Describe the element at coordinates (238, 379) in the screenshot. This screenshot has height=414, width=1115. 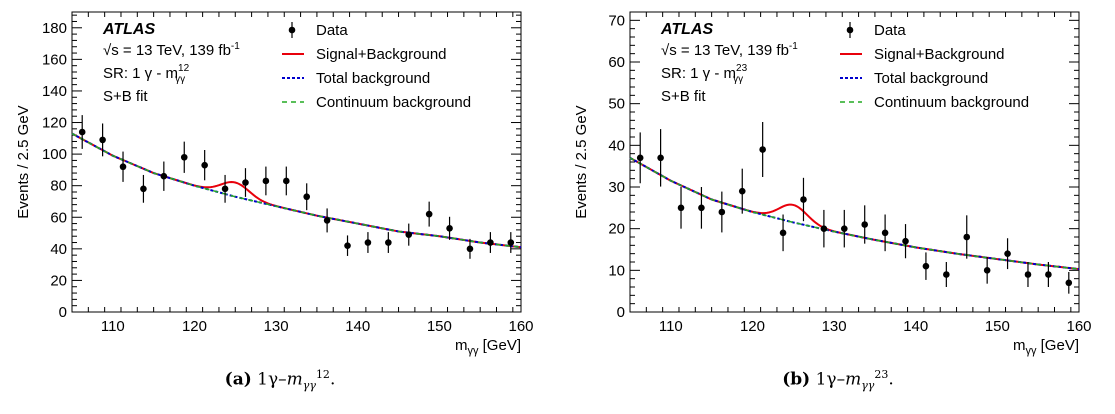
I see `caption-letter: (a)` at that location.